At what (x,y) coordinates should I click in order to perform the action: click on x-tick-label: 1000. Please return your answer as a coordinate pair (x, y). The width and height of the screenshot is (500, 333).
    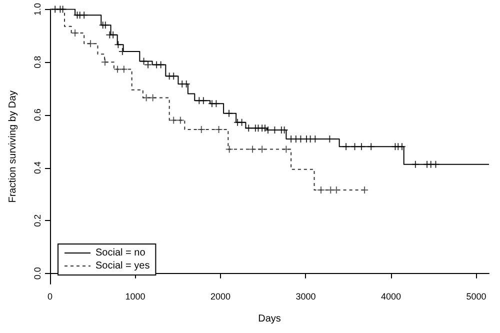
    Looking at the image, I should click on (135, 297).